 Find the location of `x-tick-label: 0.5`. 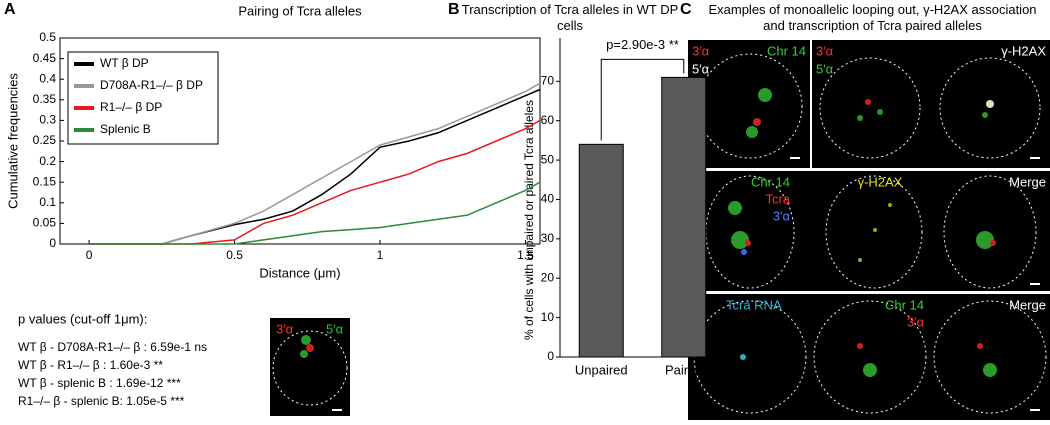

x-tick-label: 0.5 is located at coordinates (234, 255).